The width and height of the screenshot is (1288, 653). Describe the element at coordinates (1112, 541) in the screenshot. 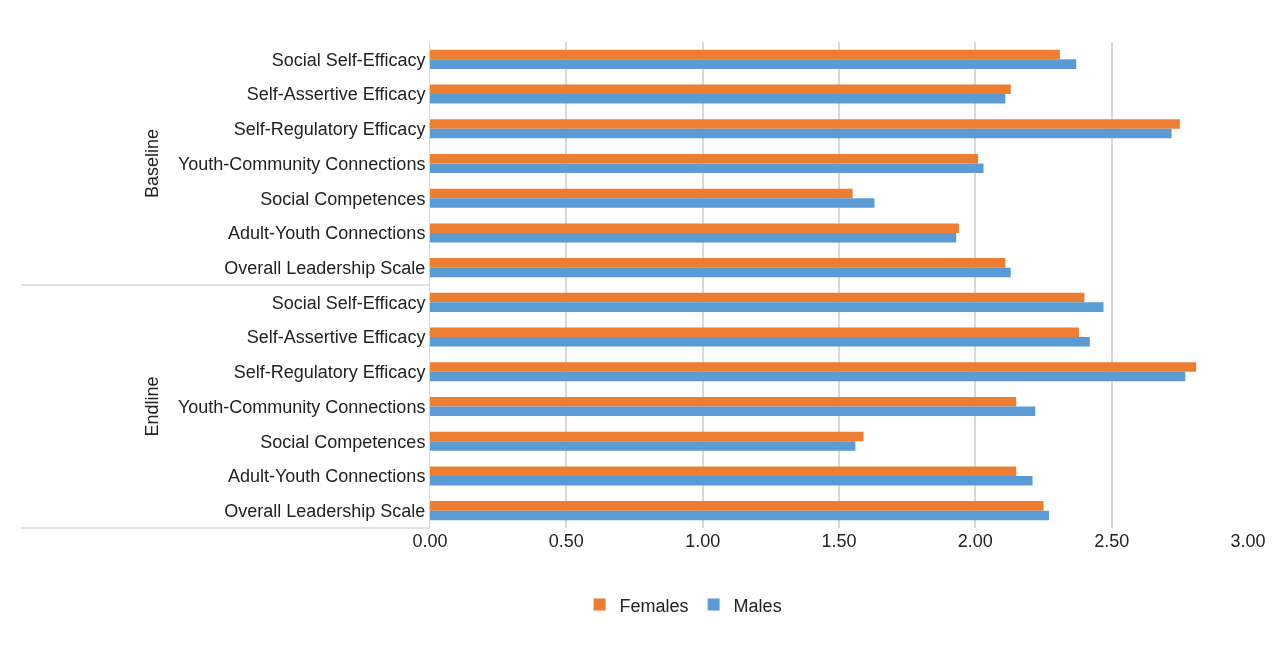

I see `x-tick-label: 2.50` at that location.